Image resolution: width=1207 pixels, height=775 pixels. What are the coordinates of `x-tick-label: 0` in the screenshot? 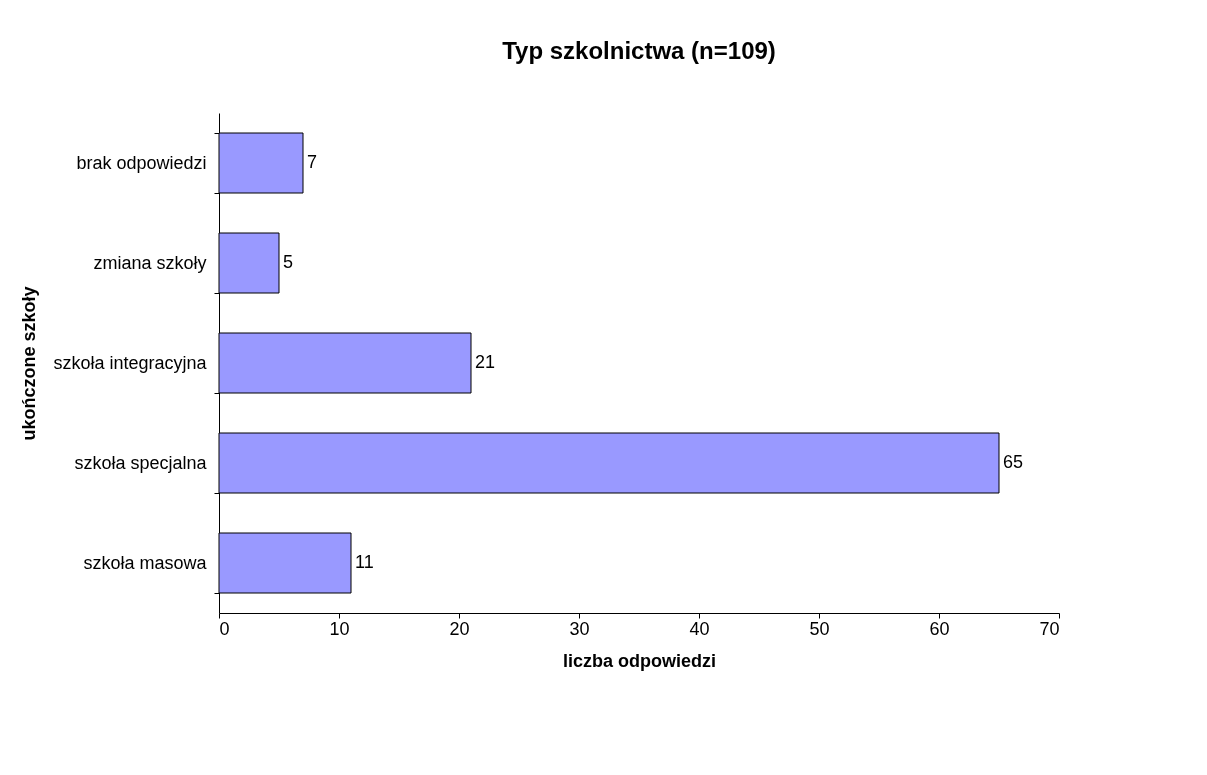 It's located at (224, 628).